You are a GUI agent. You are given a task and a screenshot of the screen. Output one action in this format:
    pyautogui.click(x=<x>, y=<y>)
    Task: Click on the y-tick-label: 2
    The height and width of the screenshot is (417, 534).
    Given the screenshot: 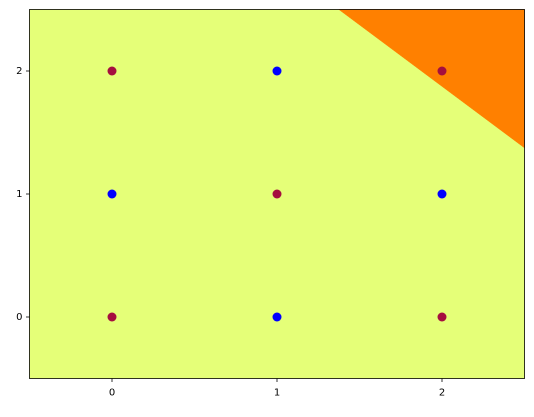 What is the action you would take?
    pyautogui.click(x=19, y=71)
    